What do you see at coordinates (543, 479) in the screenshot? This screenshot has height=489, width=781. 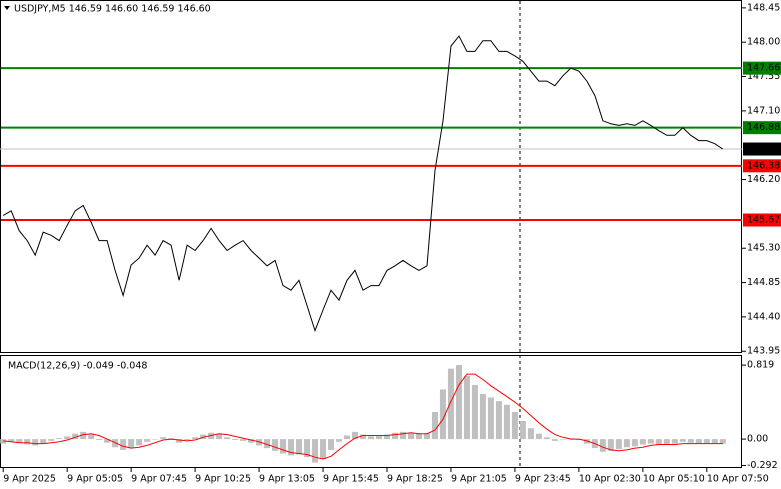 I see `x-tick-label: 9 Apr 23:45` at bounding box center [543, 479].